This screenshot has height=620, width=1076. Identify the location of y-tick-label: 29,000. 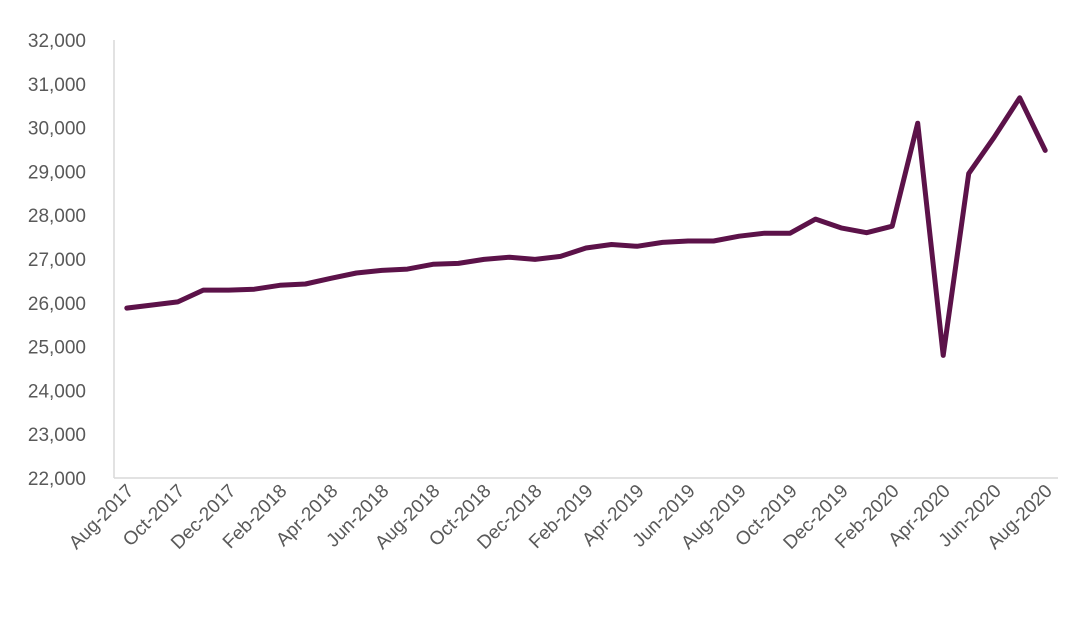
(57, 172).